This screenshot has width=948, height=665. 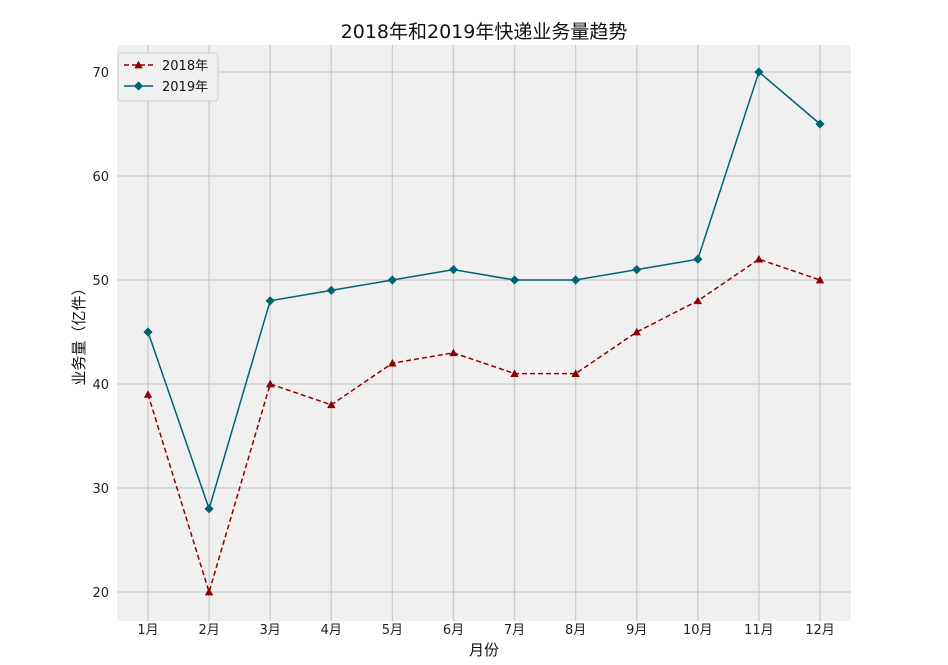 What do you see at coordinates (698, 630) in the screenshot?
I see `x-tick-label: 10月` at bounding box center [698, 630].